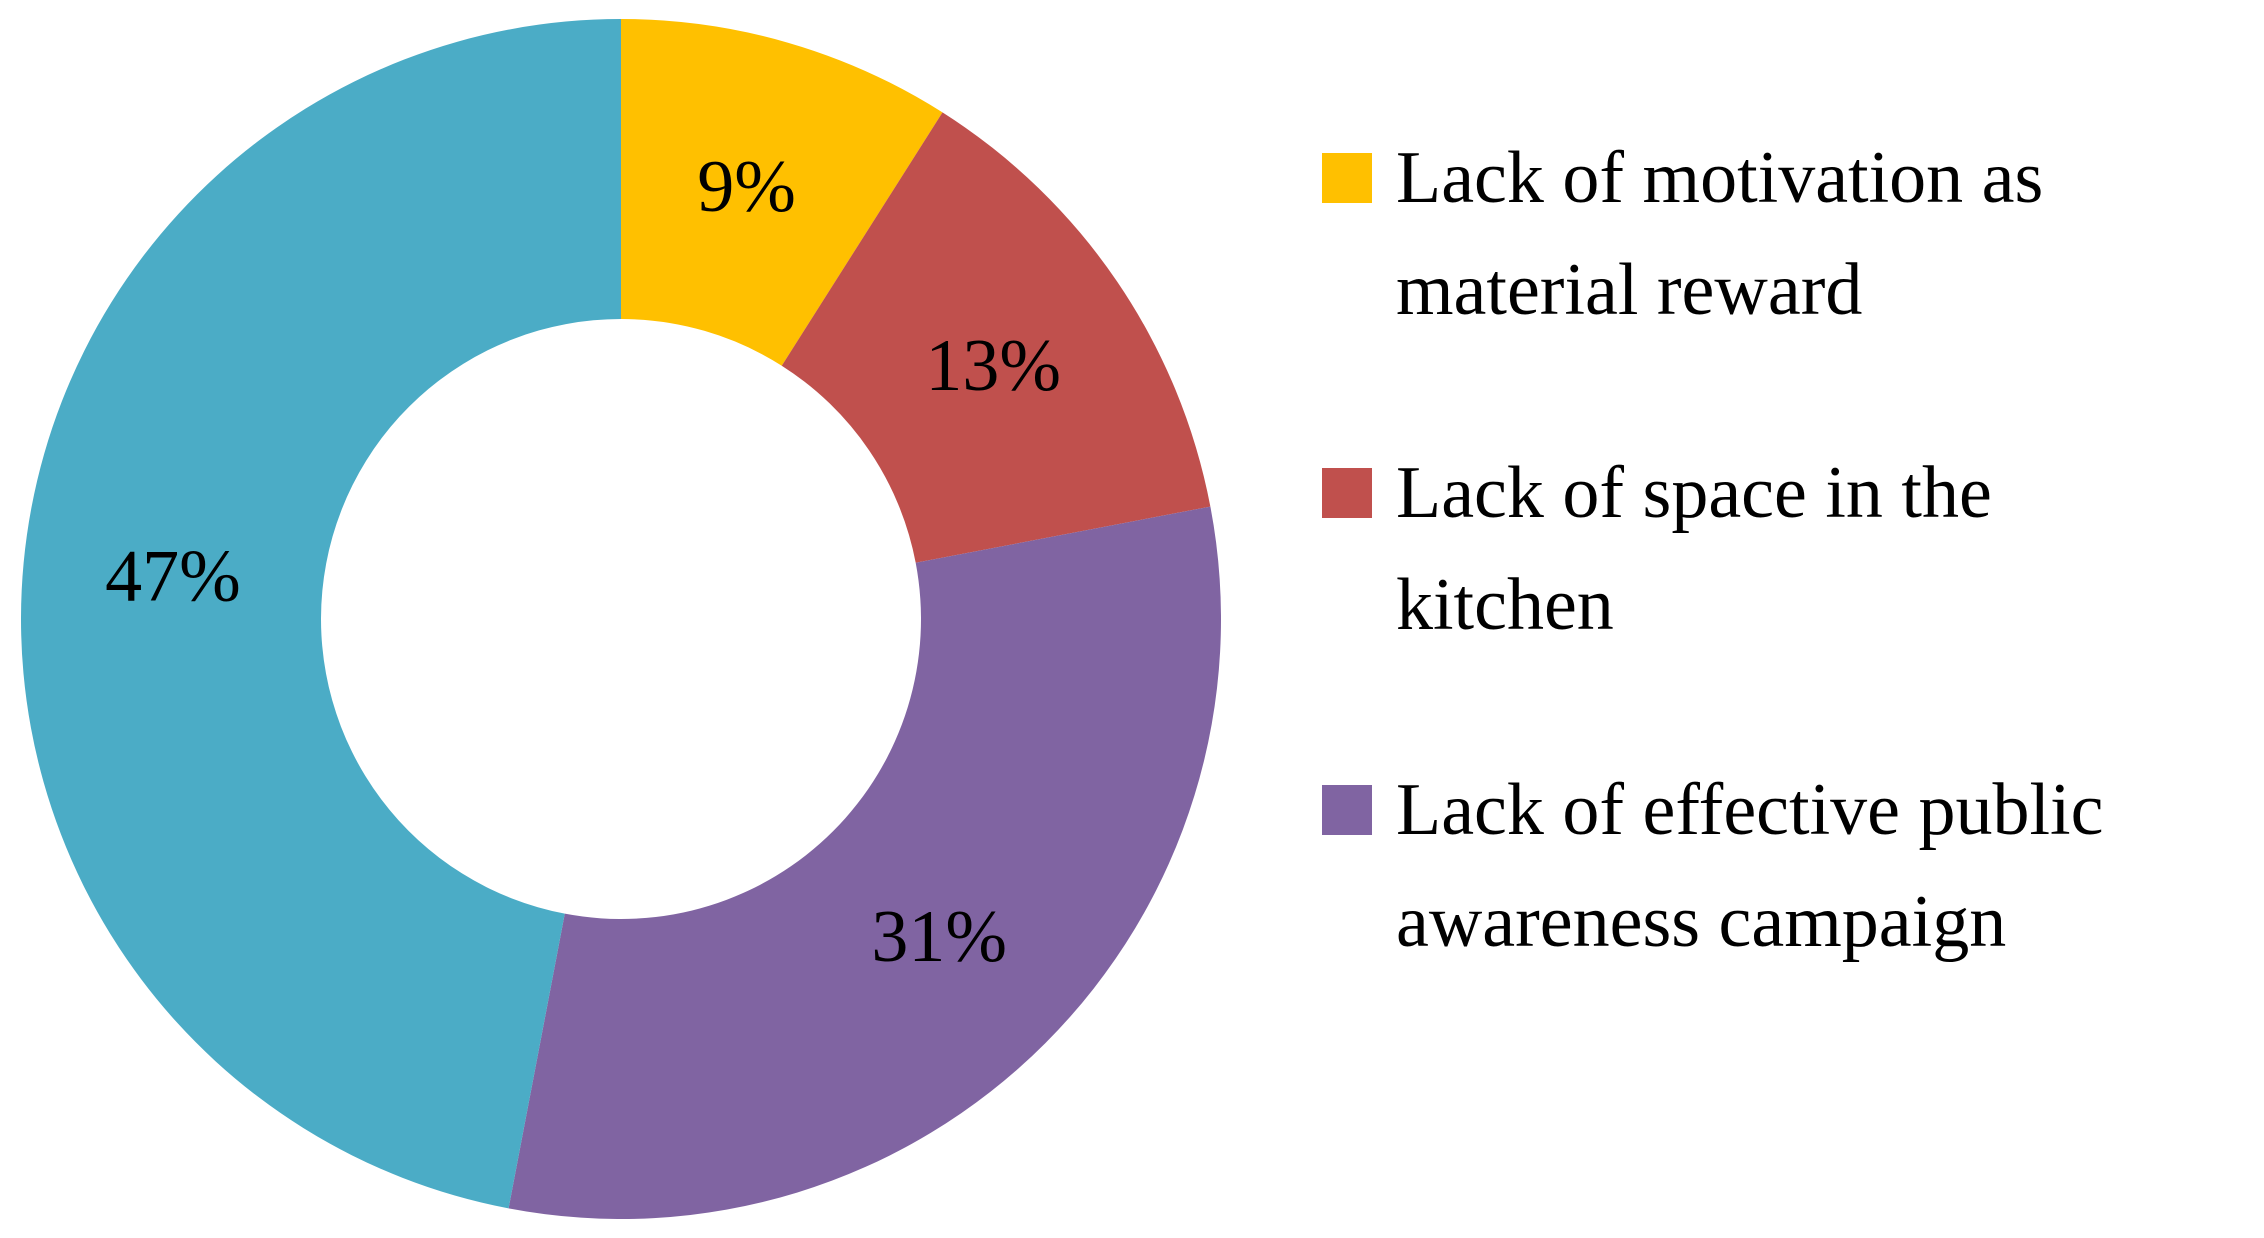  I want to click on legend-label-1-line-1: Lack of motivation as, so click(1719, 178).